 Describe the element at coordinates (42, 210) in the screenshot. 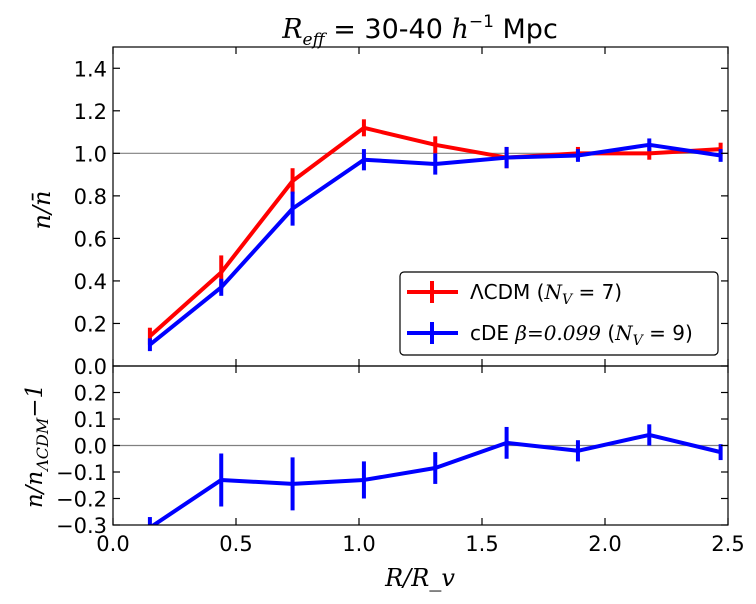

I see `top-ylabel: n/n̄` at that location.